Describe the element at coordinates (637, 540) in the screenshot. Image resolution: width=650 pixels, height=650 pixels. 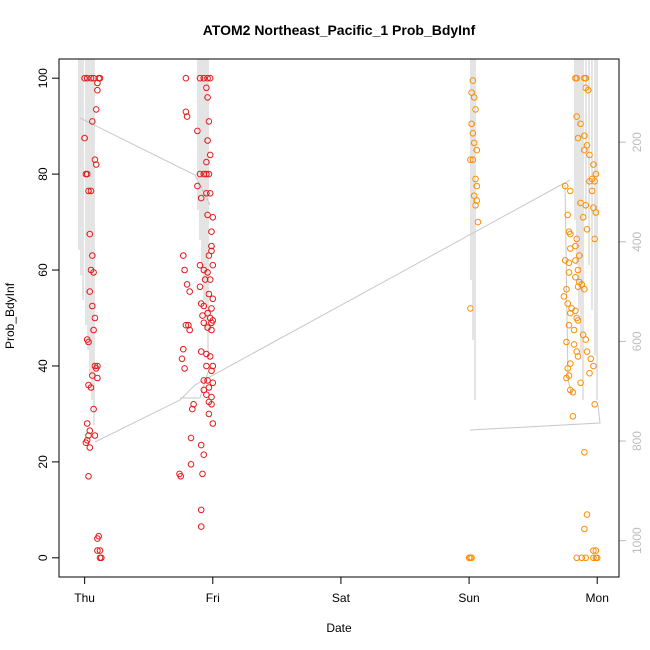
I see `y2-tick-label: 1000` at that location.